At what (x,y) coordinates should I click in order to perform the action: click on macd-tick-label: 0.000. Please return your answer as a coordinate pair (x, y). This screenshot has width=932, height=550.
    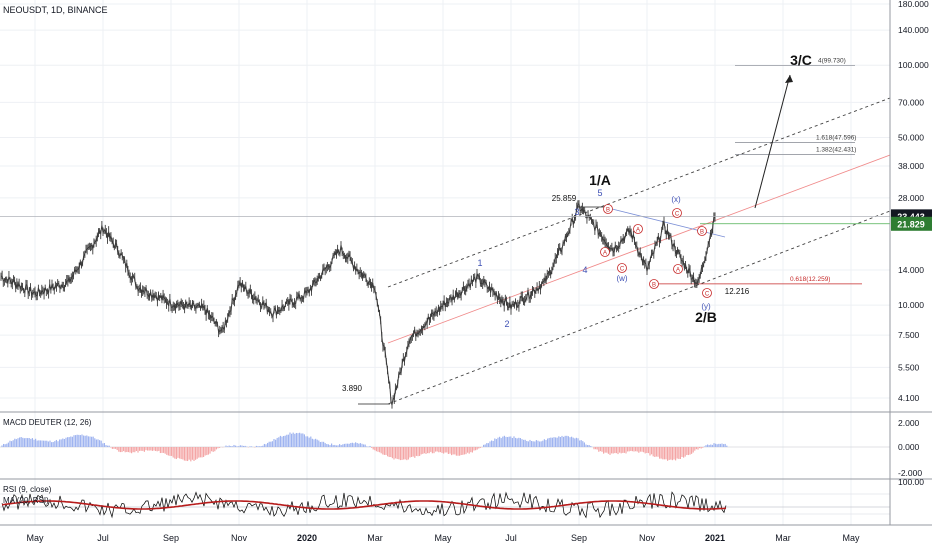
    Looking at the image, I should click on (909, 447).